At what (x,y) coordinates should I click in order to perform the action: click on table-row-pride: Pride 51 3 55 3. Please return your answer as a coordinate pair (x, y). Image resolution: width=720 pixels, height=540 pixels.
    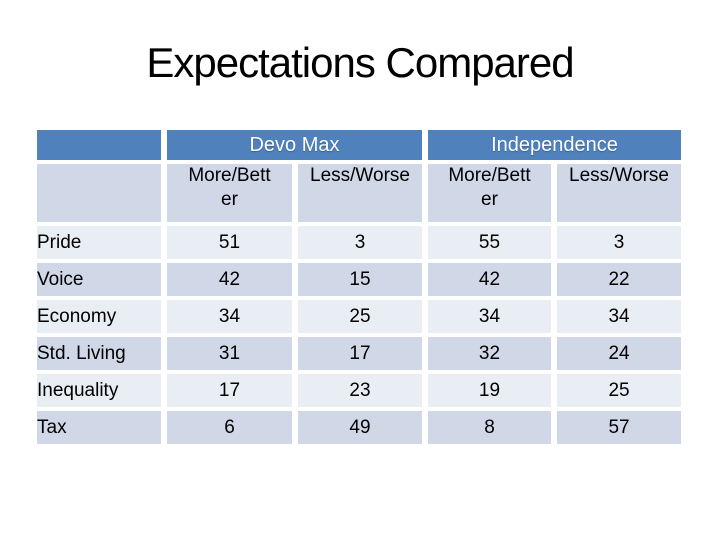
    Looking at the image, I should click on (359, 242).